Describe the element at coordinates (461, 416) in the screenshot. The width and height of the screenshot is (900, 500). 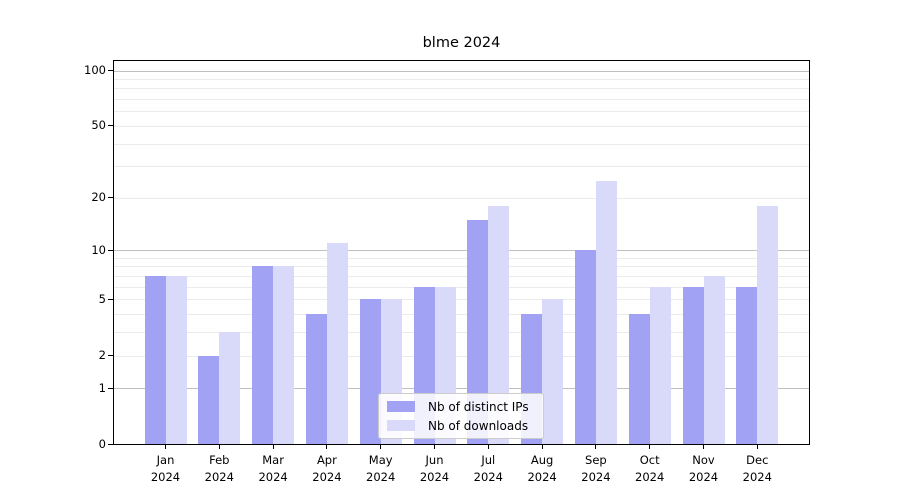
I see `legend: Nb of distinct IPs Nb of downloads` at that location.